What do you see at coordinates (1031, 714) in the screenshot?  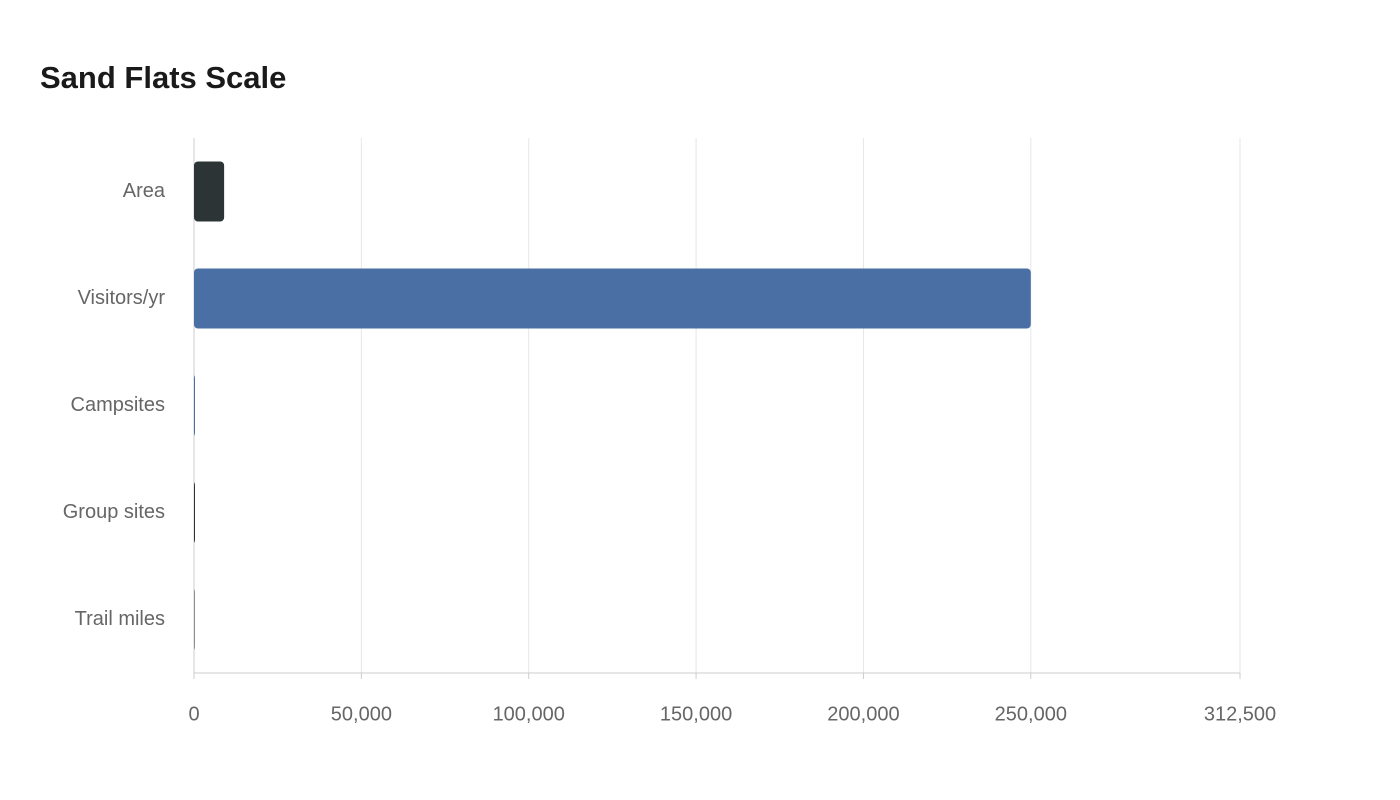 I see `x-tick-label: 250,000` at bounding box center [1031, 714].